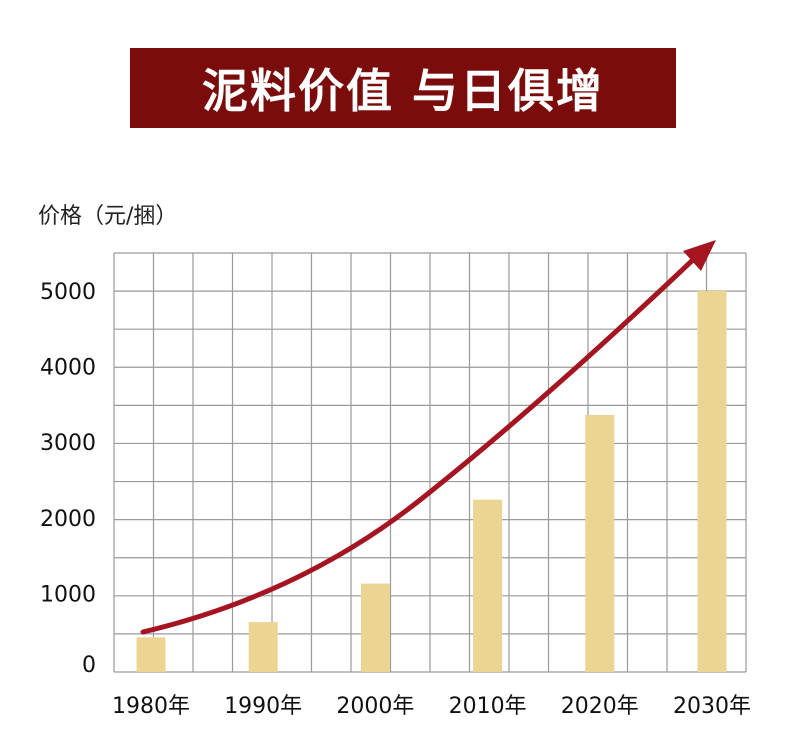  What do you see at coordinates (68, 594) in the screenshot?
I see `y-tick-label: 1000` at bounding box center [68, 594].